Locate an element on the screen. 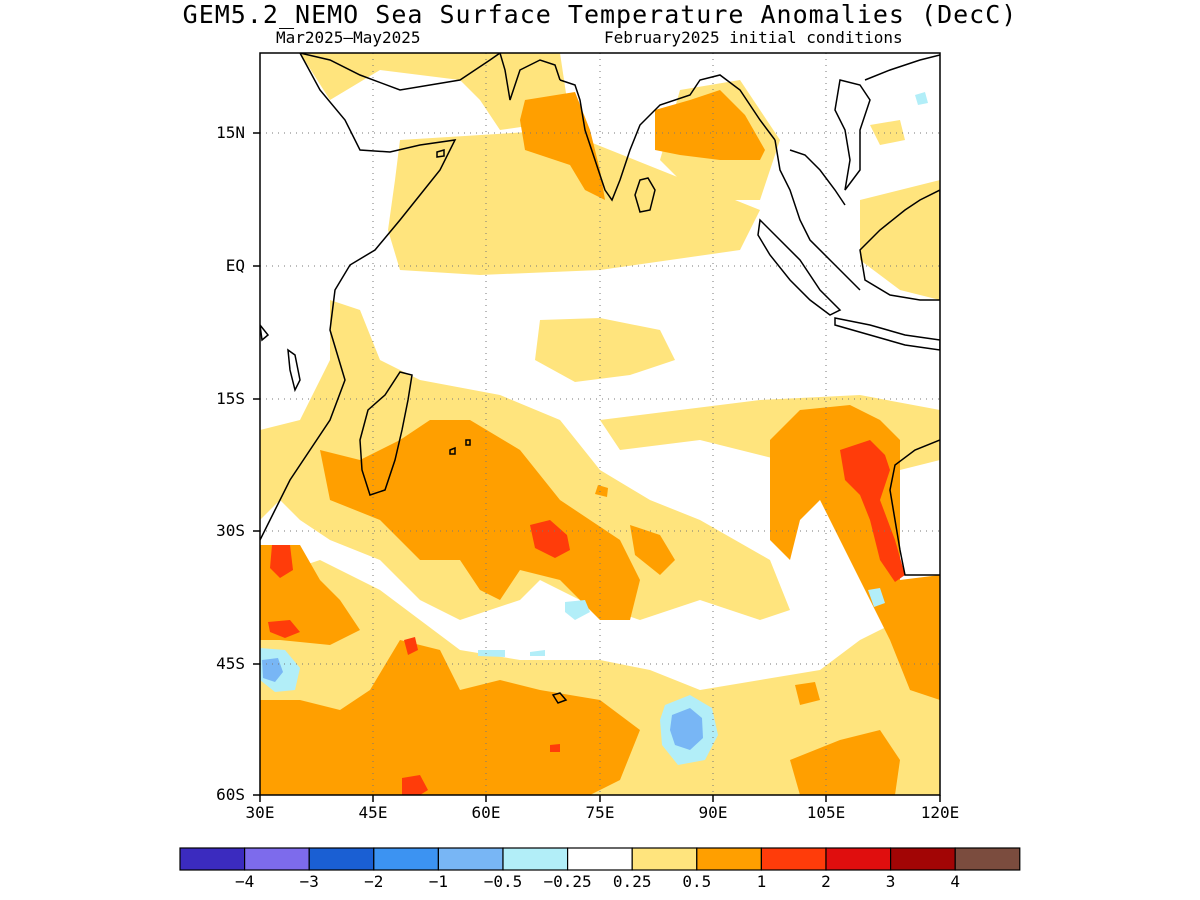 This screenshot has height=900, width=1200. x-tick-label: 105E is located at coordinates (826, 812).